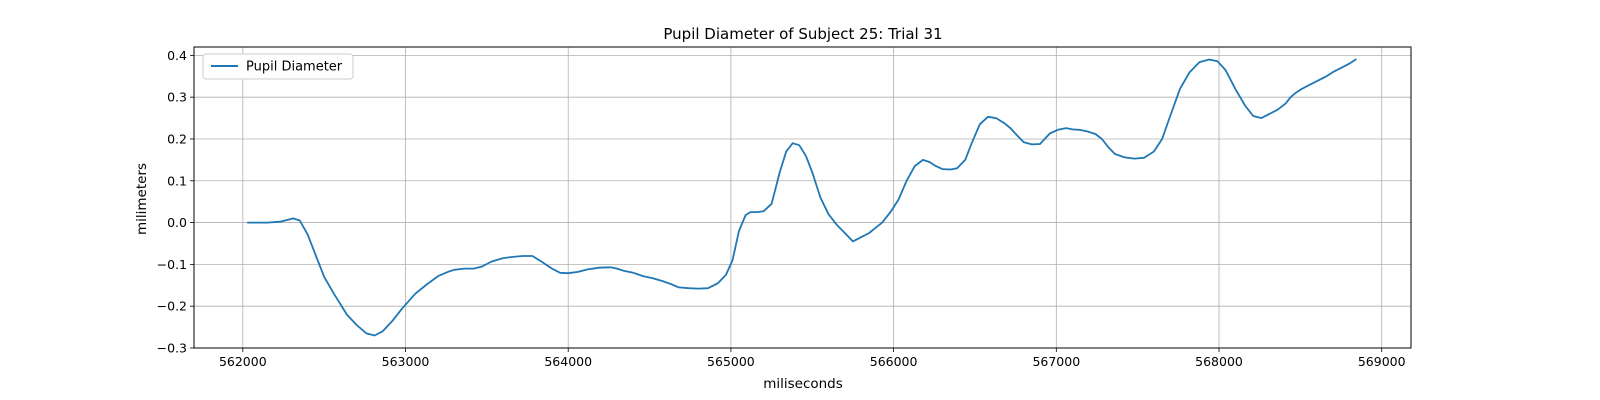 The width and height of the screenshot is (1600, 400). Describe the element at coordinates (142, 199) in the screenshot. I see `y-axis-label: milimeters` at that location.